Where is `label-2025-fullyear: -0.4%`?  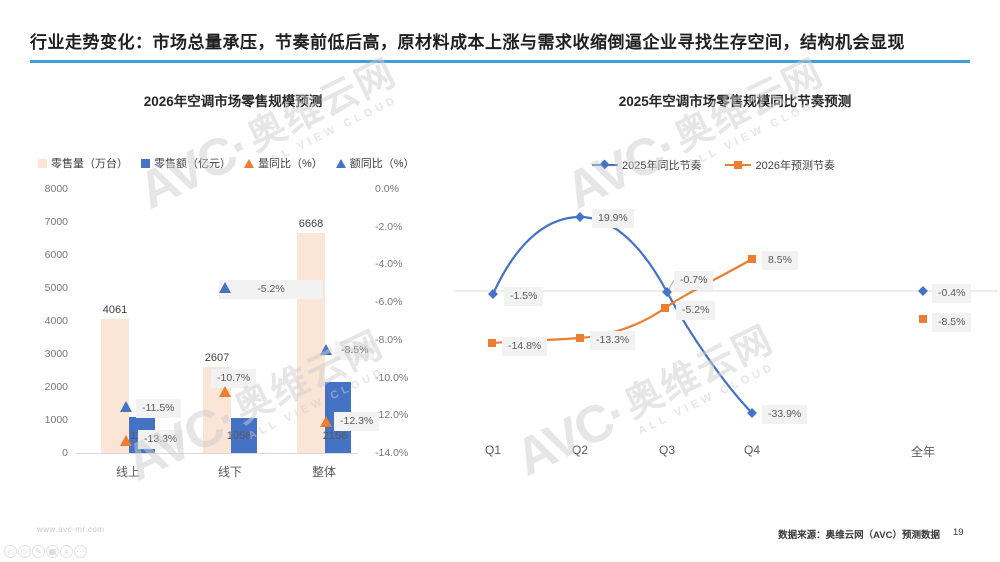 label-2025-fullyear: -0.4% is located at coordinates (952, 293).